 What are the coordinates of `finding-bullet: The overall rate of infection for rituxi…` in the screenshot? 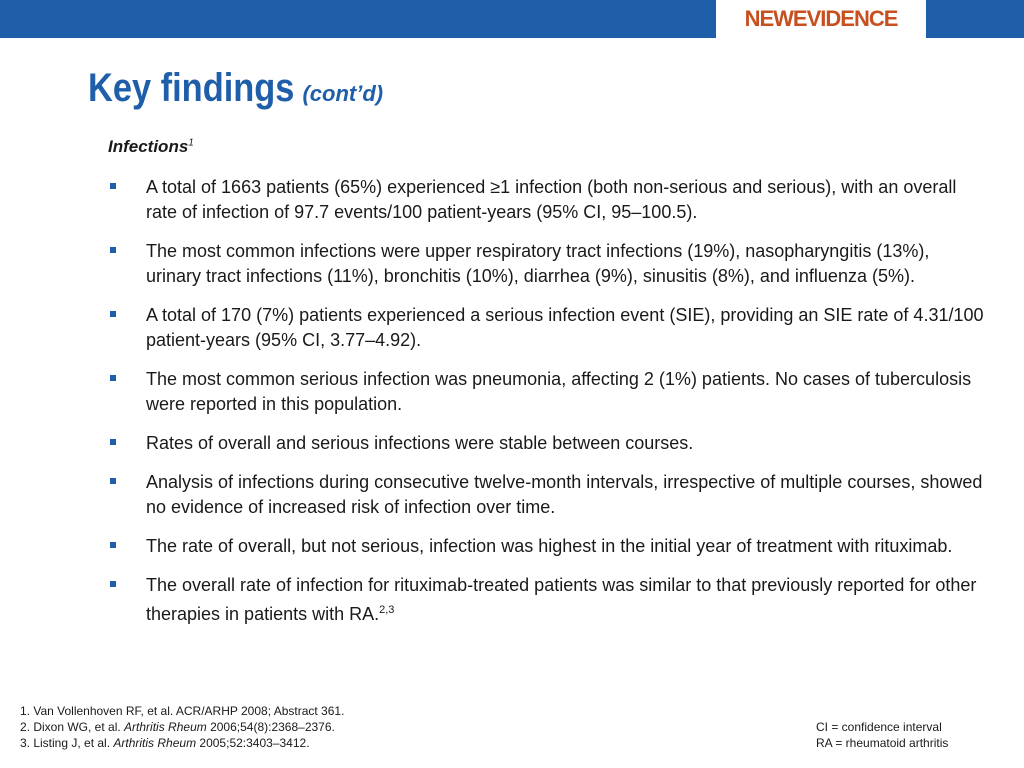 It's located at (548, 600).